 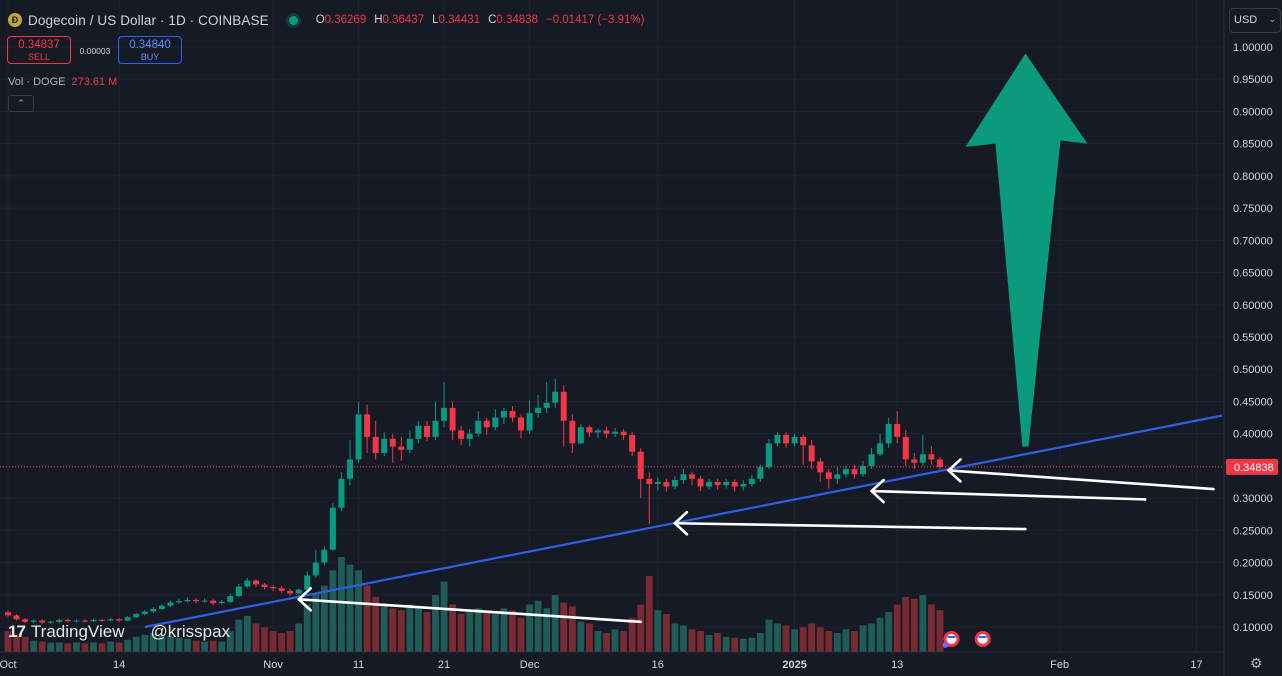 I want to click on price-tick-label: 0.20000, so click(x=1253, y=564).